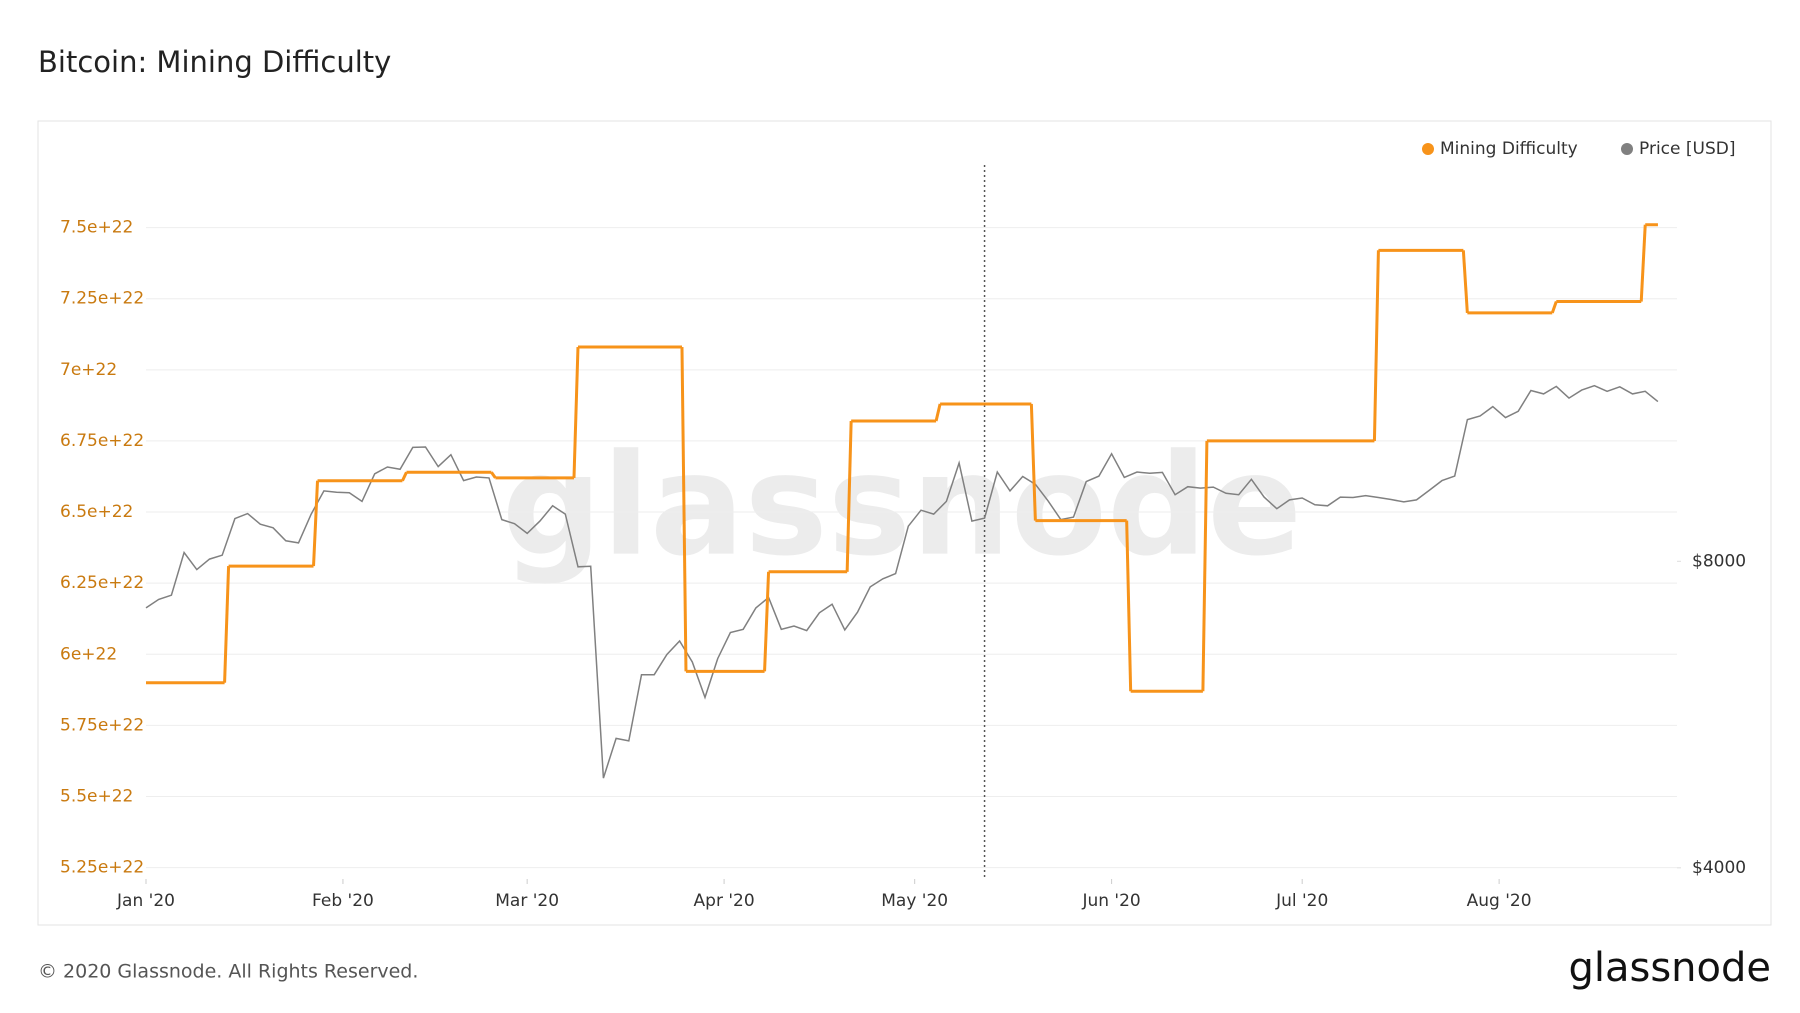  What do you see at coordinates (1509, 149) in the screenshot?
I see `legend-label: Mining Difficulty` at bounding box center [1509, 149].